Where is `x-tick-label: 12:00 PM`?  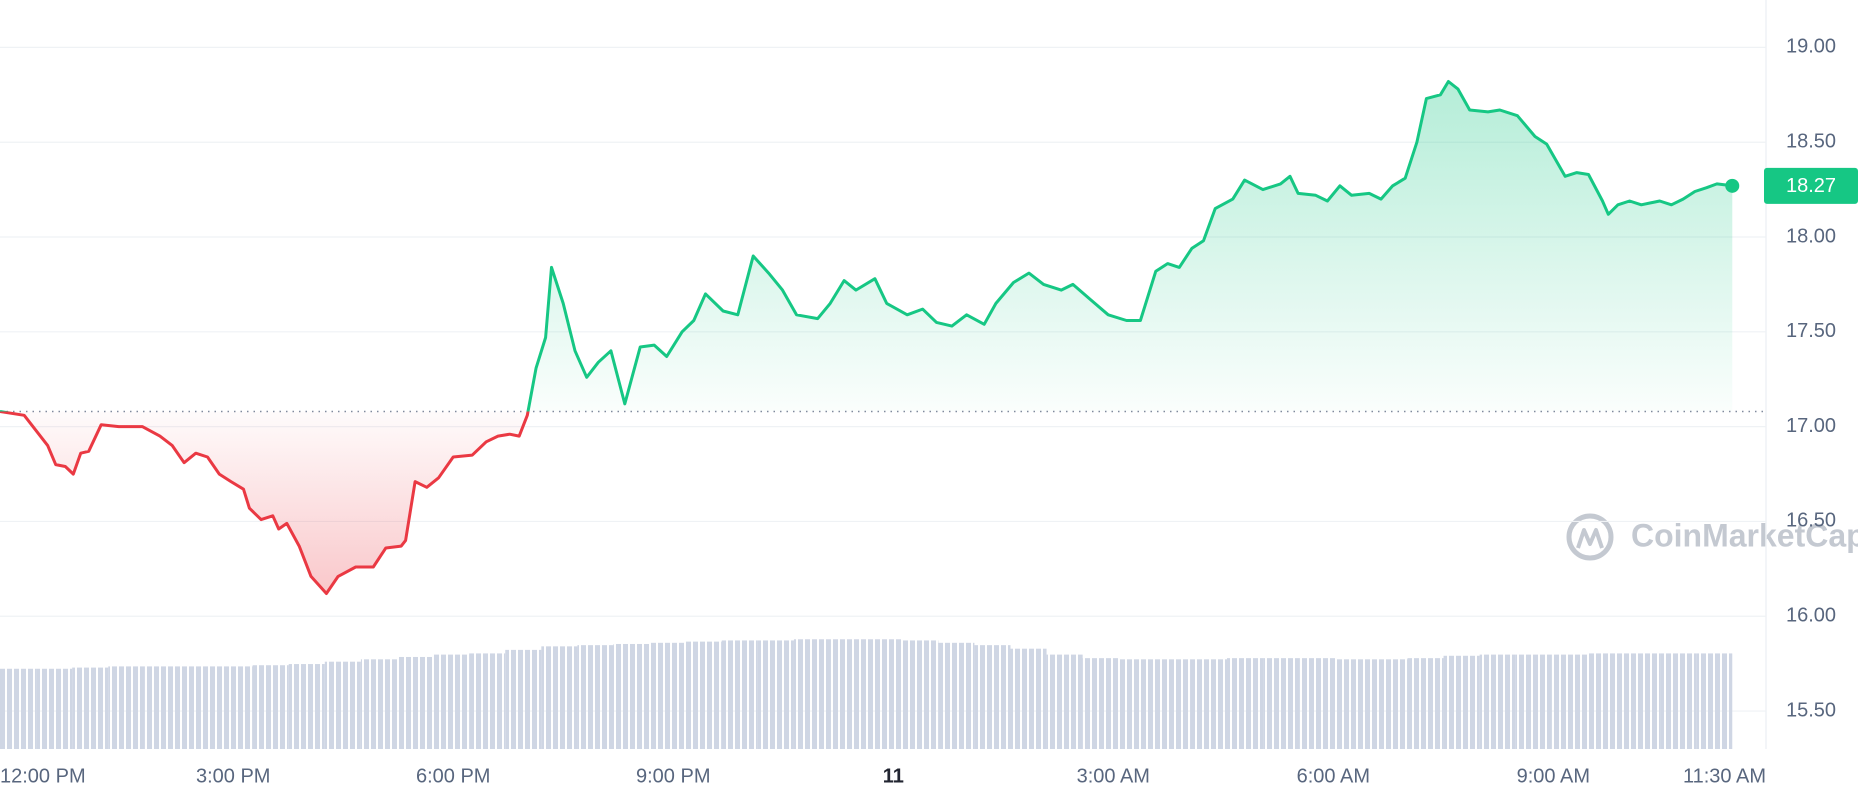 x-tick-label: 12:00 PM is located at coordinates (43, 776).